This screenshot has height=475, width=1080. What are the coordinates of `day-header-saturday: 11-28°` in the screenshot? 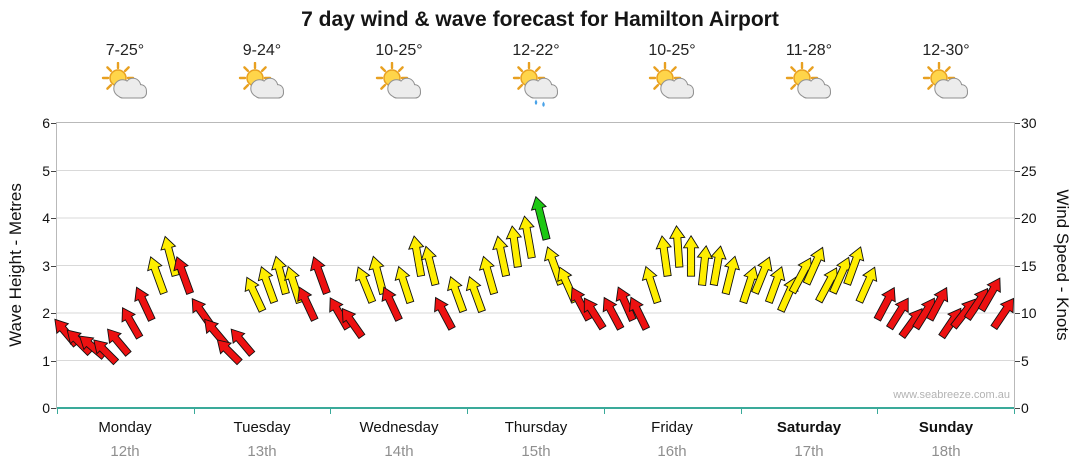 It's located at (809, 77).